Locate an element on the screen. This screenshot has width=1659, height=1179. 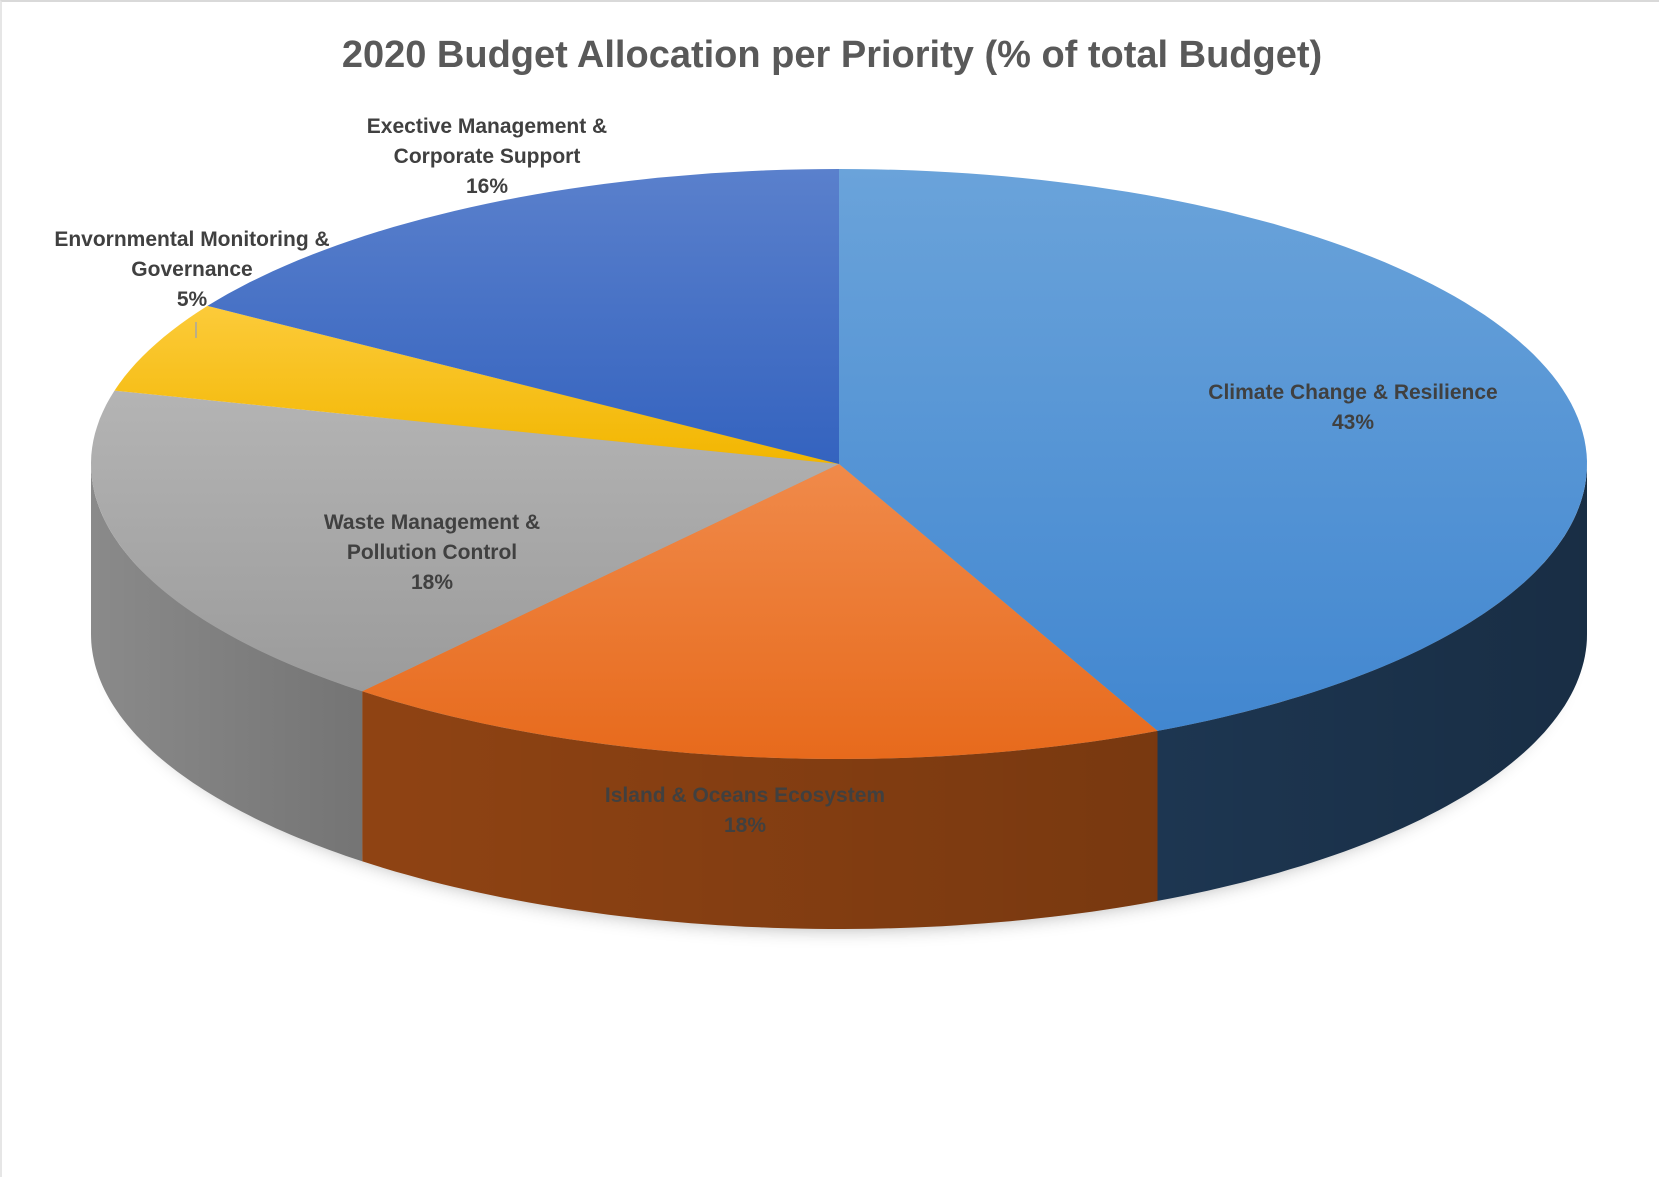
data-label-3: Envornmental Monitoring & Governance 5% is located at coordinates (191, 269).